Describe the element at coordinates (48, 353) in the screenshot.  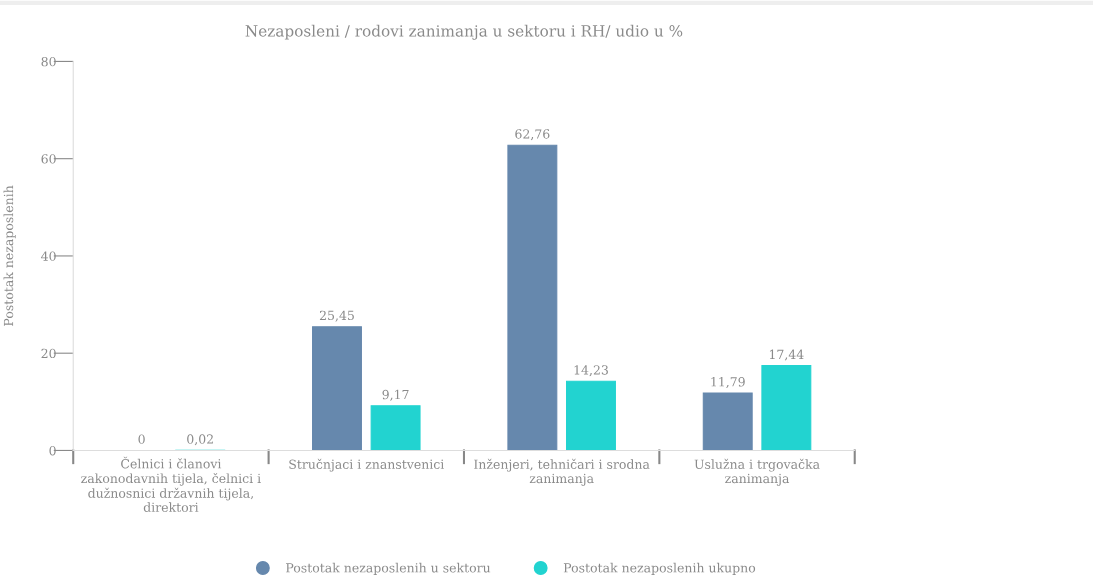
I see `y-tick-label: 20` at that location.